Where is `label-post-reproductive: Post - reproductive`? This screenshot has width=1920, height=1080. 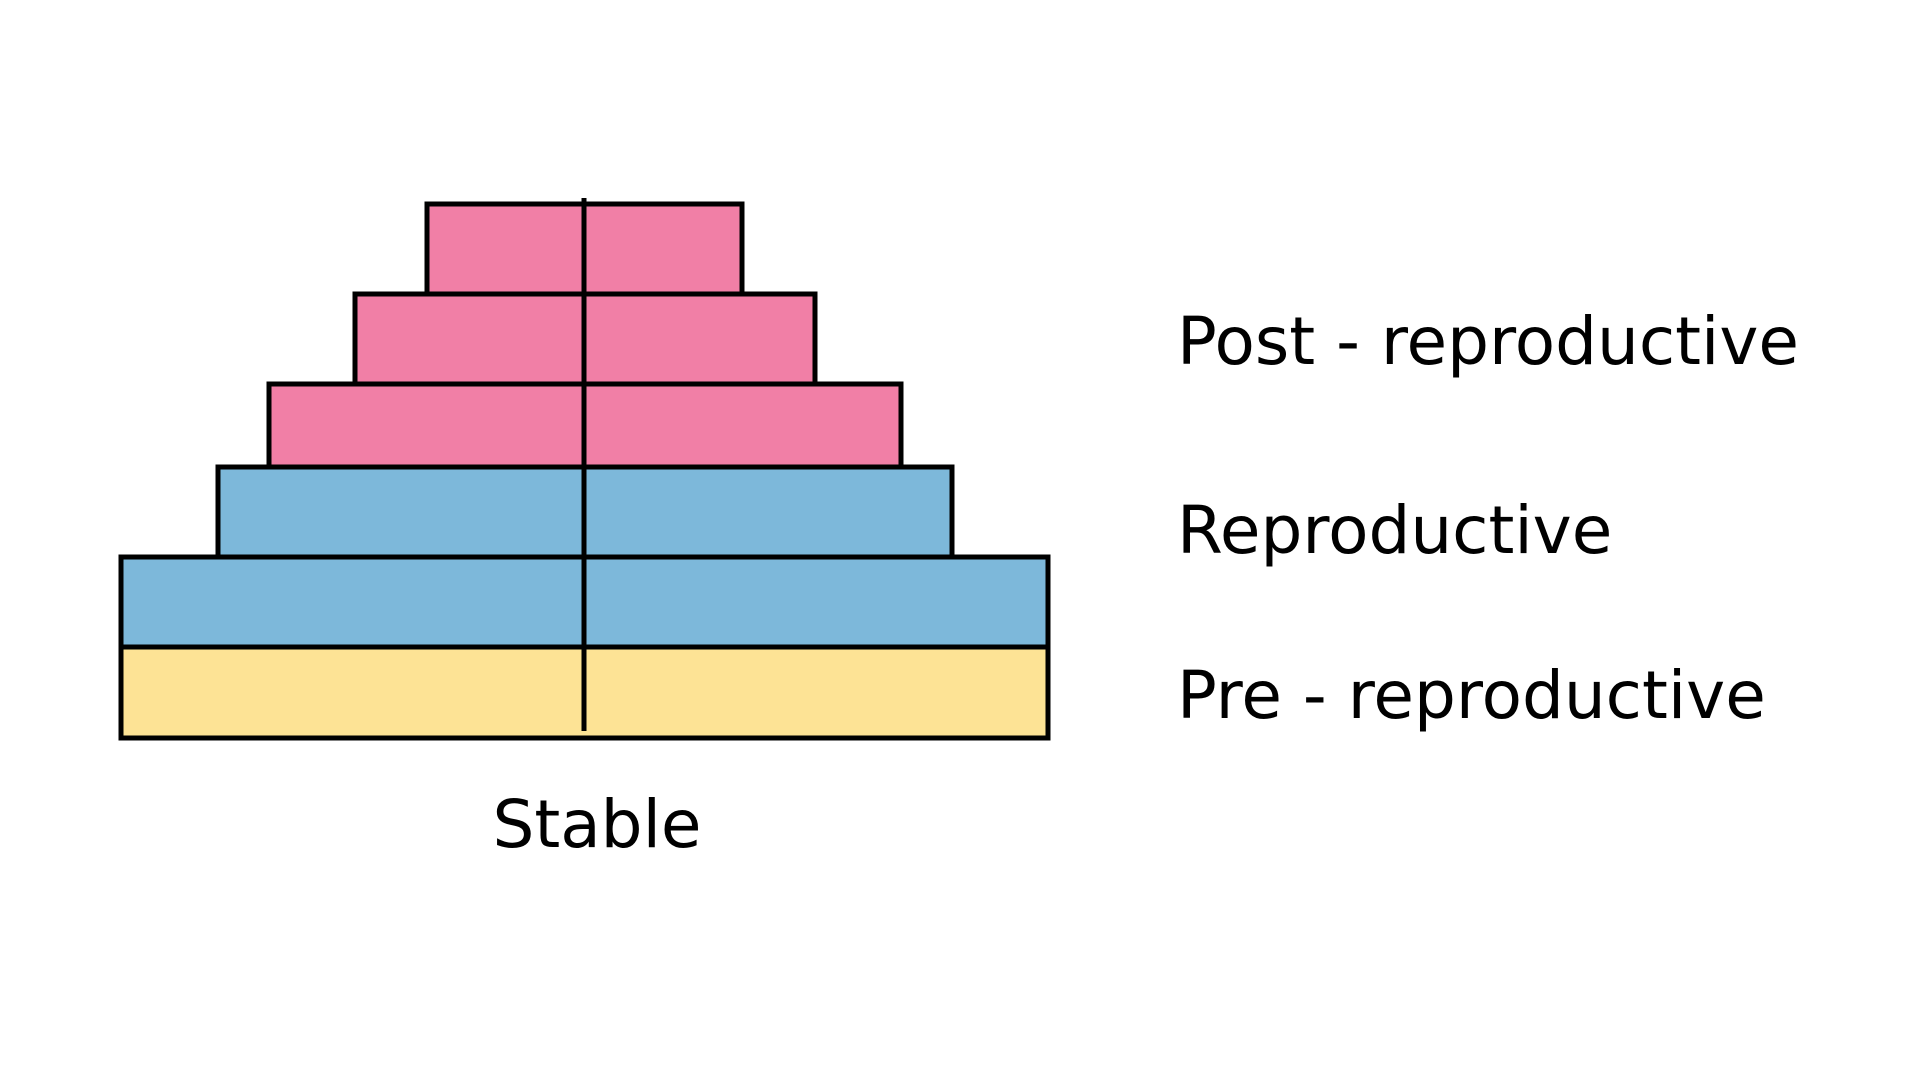
label-post-reproductive: Post - reproductive is located at coordinates (1488, 341).